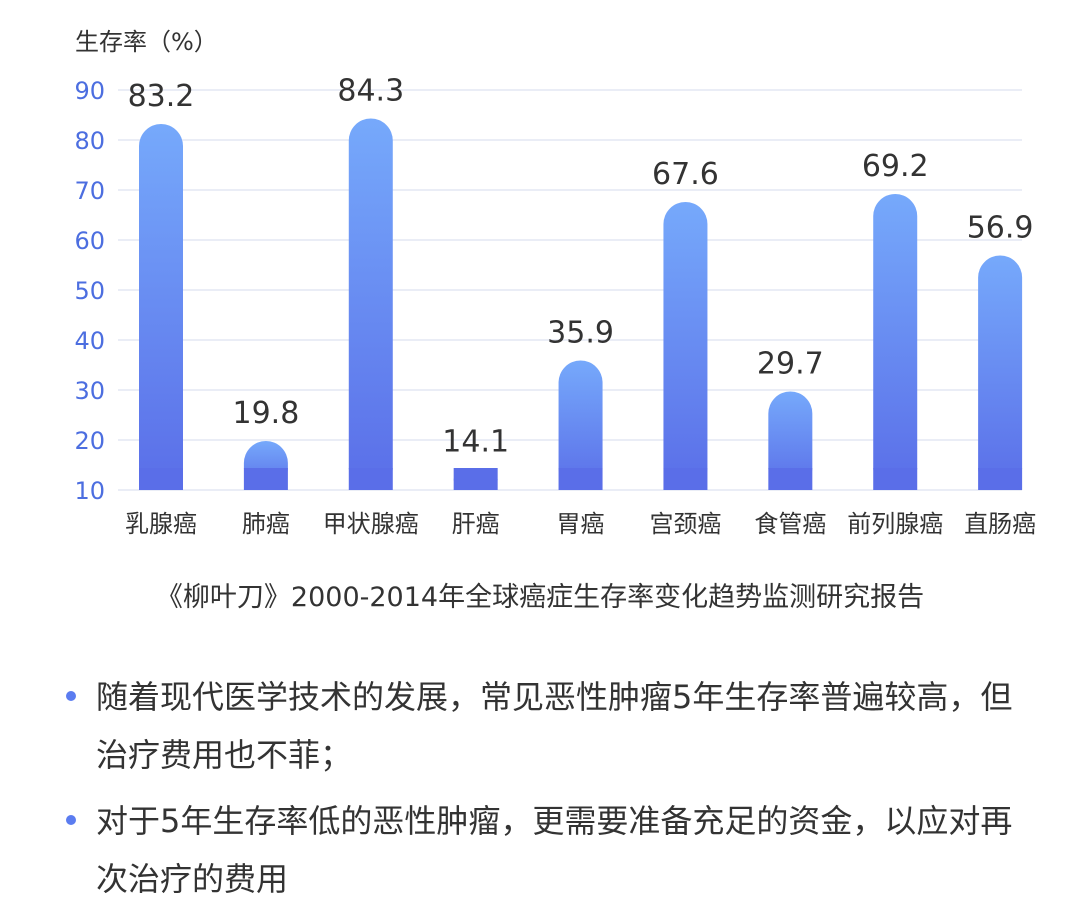 The height and width of the screenshot is (922, 1080). Describe the element at coordinates (89, 491) in the screenshot. I see `y-tick-label: 10` at that location.